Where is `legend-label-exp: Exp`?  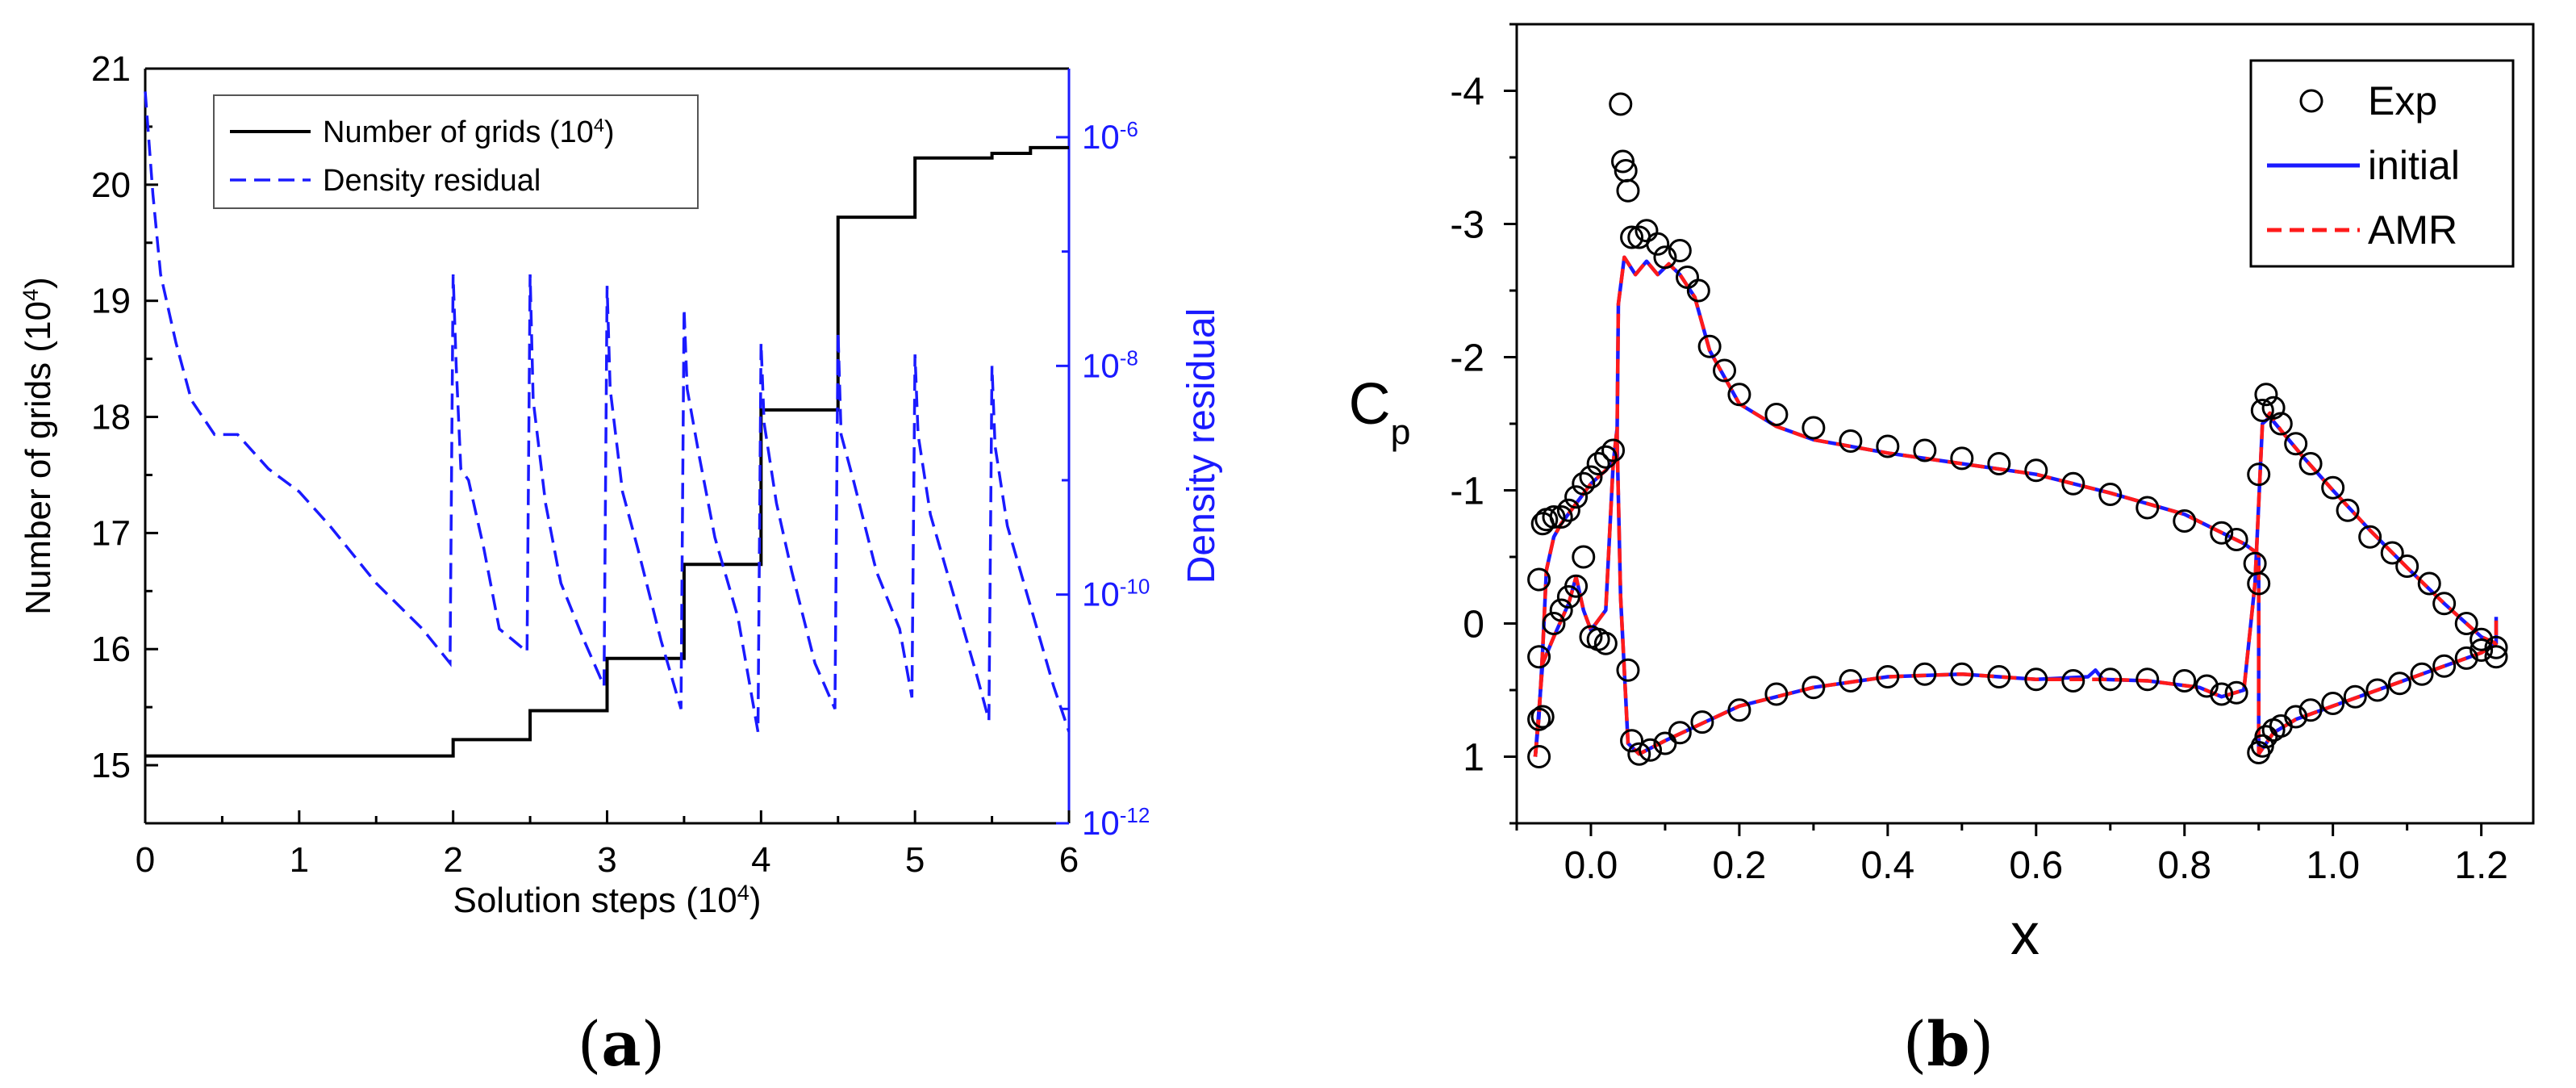 legend-label-exp: Exp is located at coordinates (2402, 100).